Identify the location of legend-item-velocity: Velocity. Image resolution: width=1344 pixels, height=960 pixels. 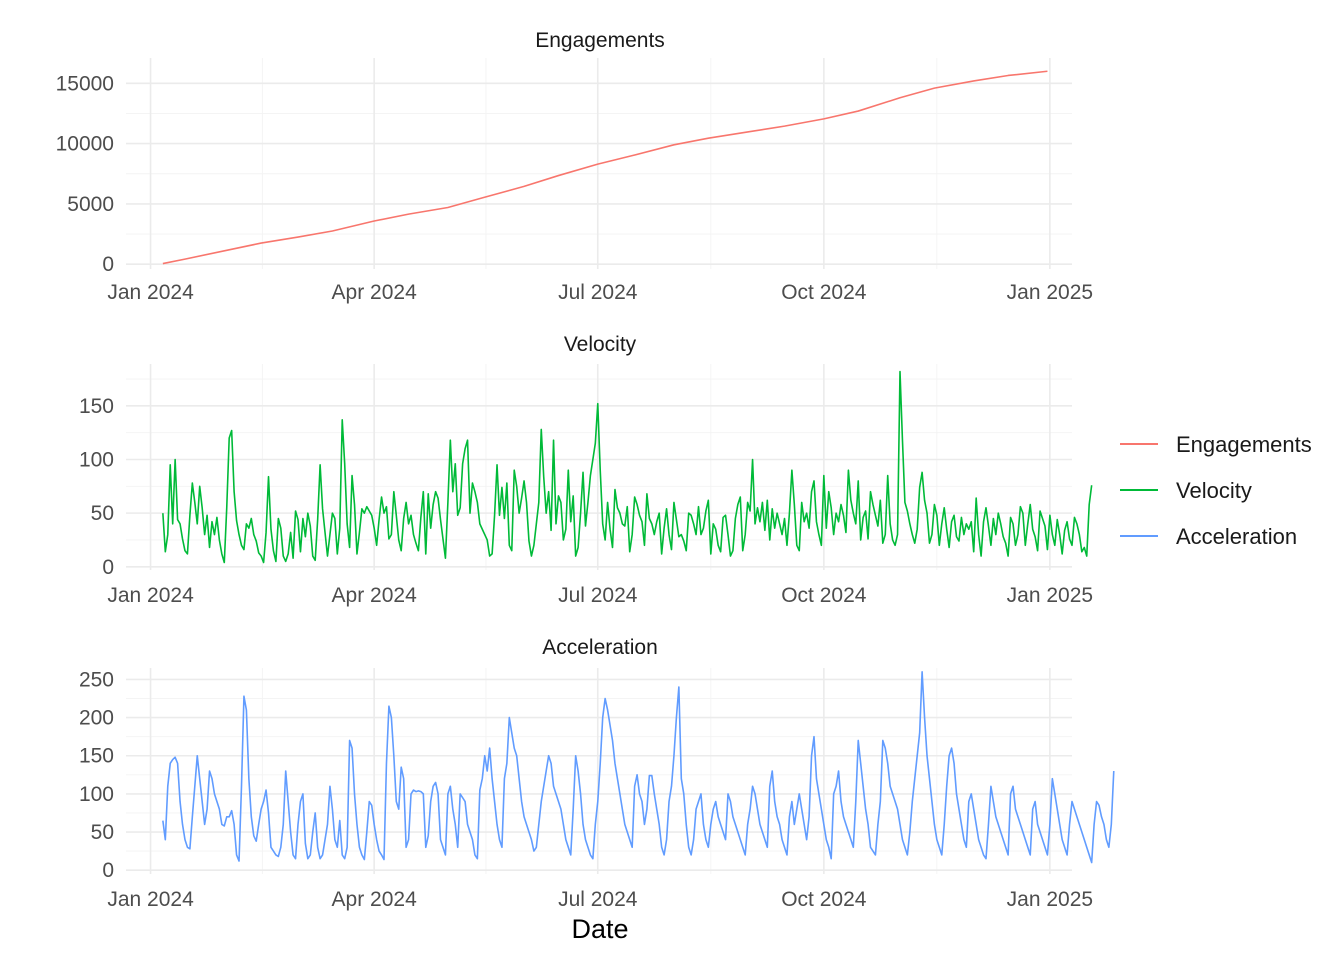
(1186, 490).